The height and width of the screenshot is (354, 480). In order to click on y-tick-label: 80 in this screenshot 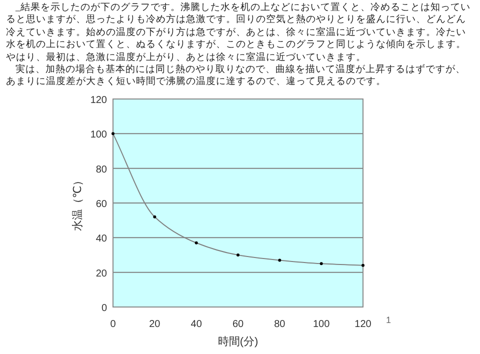, I will do `click(102, 170)`.